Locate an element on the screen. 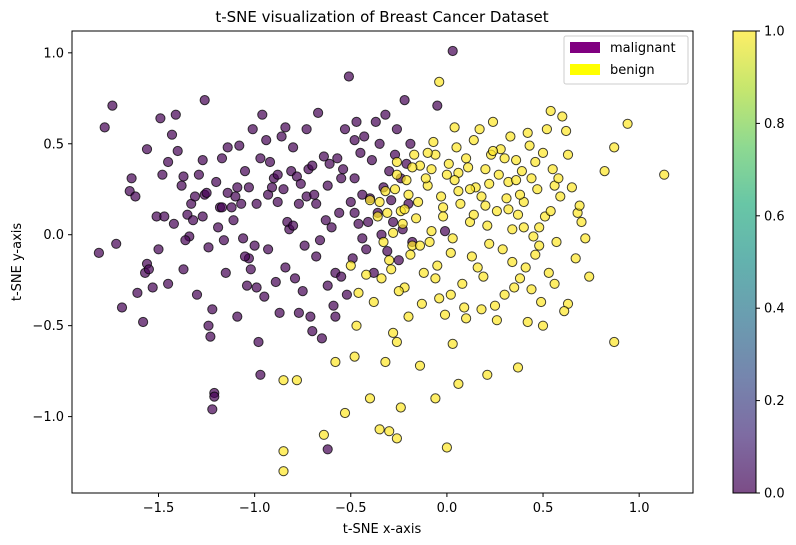 This screenshot has width=796, height=545. x-tick-label: −1.5 is located at coordinates (159, 508).